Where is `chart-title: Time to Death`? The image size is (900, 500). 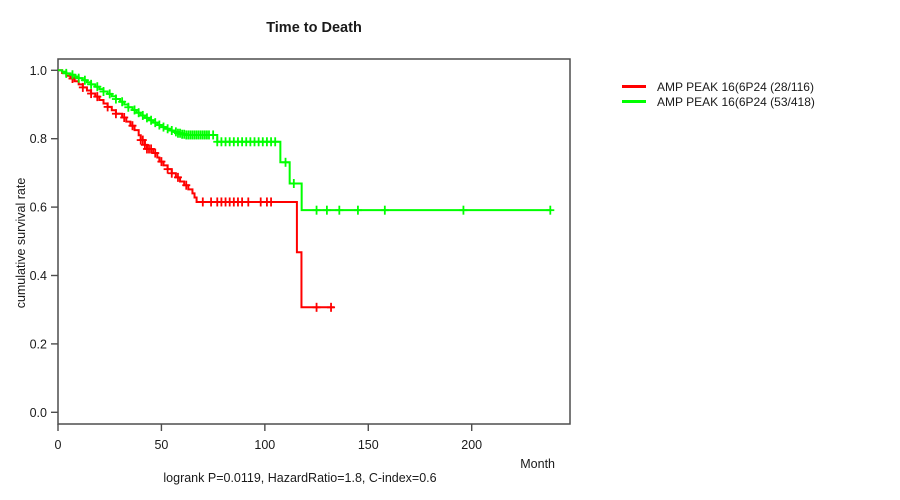
chart-title: Time to Death is located at coordinates (314, 28).